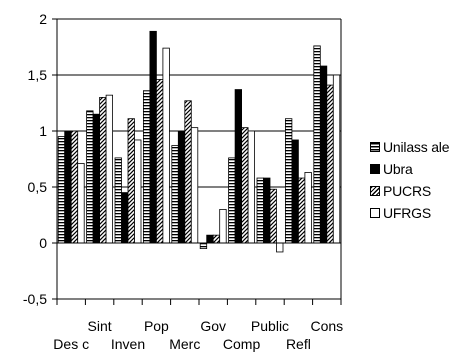 The height and width of the screenshot is (356, 470). I want to click on legend: Unilass ale Ubra PUCRS UFRGS, so click(420, 180).